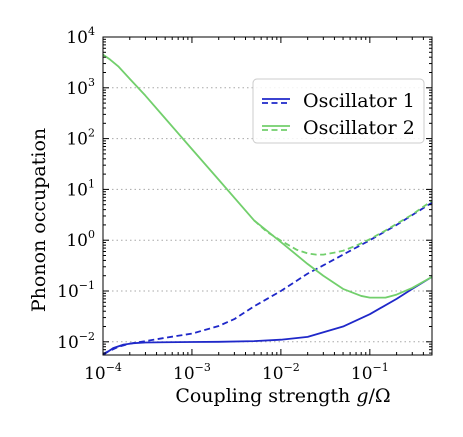 The width and height of the screenshot is (463, 437). I want to click on y-tick-label: 10⁻¹, so click(76, 290).